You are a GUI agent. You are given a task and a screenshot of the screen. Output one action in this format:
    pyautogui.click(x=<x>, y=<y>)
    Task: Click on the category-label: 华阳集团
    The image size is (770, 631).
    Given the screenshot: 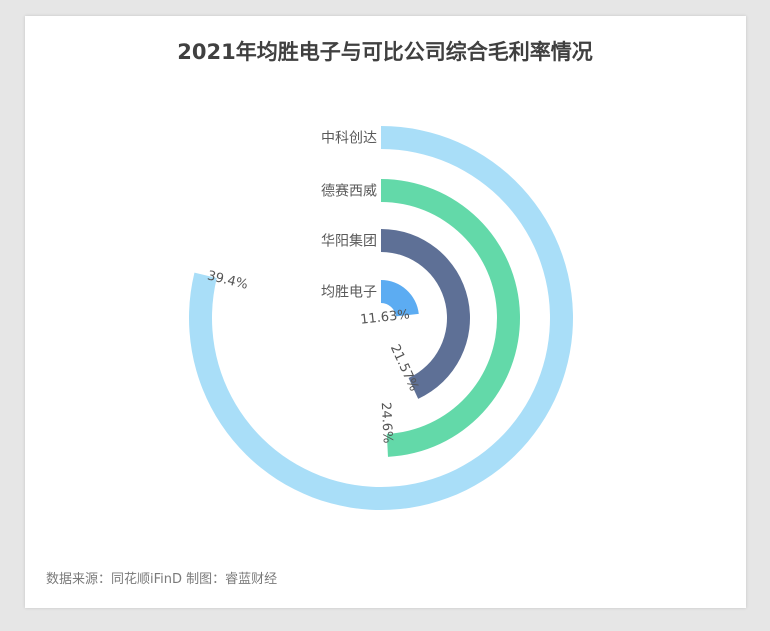 What is the action you would take?
    pyautogui.click(x=349, y=241)
    